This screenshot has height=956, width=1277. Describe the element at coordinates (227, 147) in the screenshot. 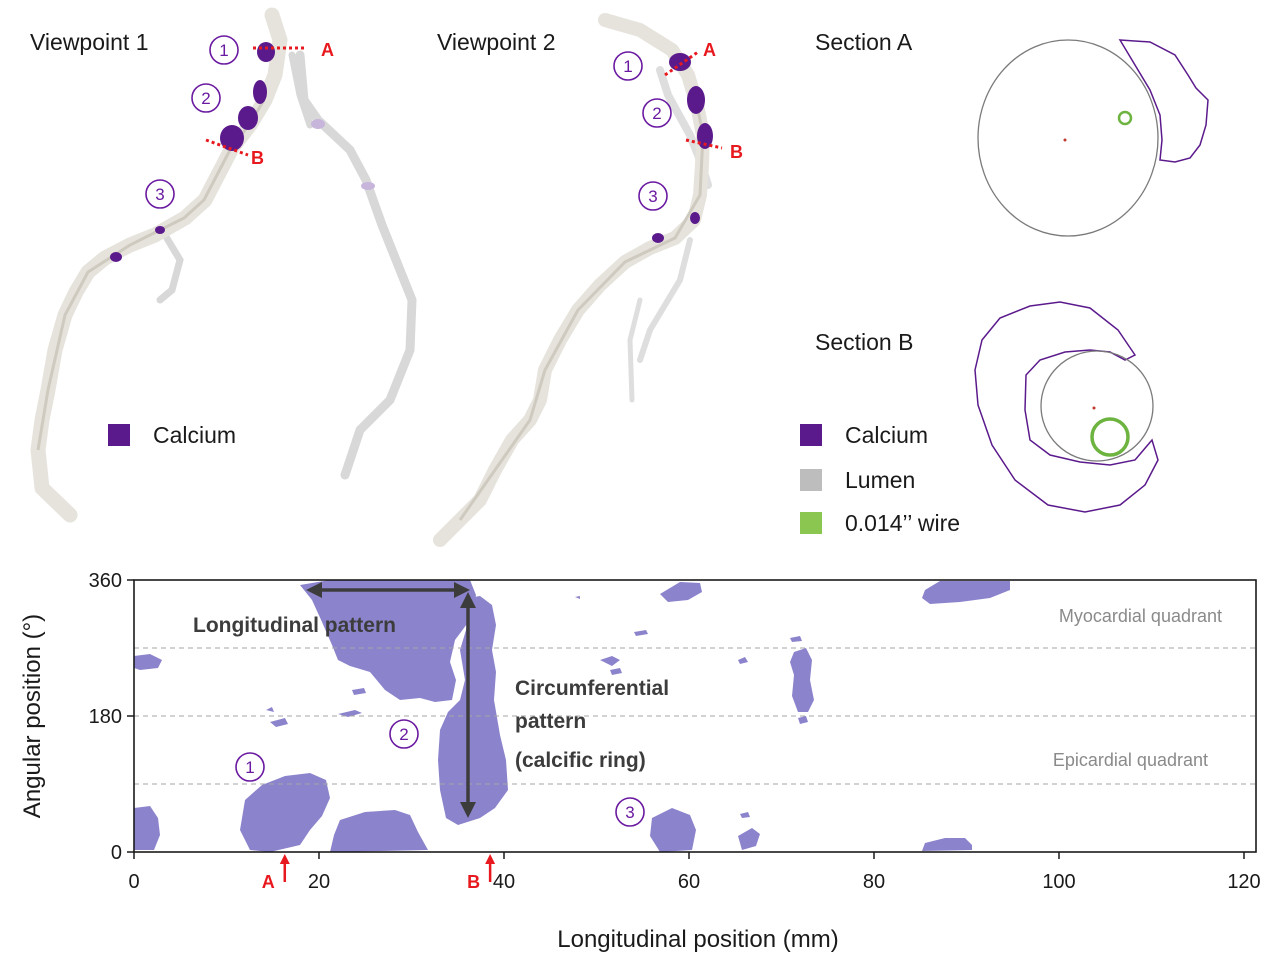

I see `viewpoint1-section-line-b` at that location.